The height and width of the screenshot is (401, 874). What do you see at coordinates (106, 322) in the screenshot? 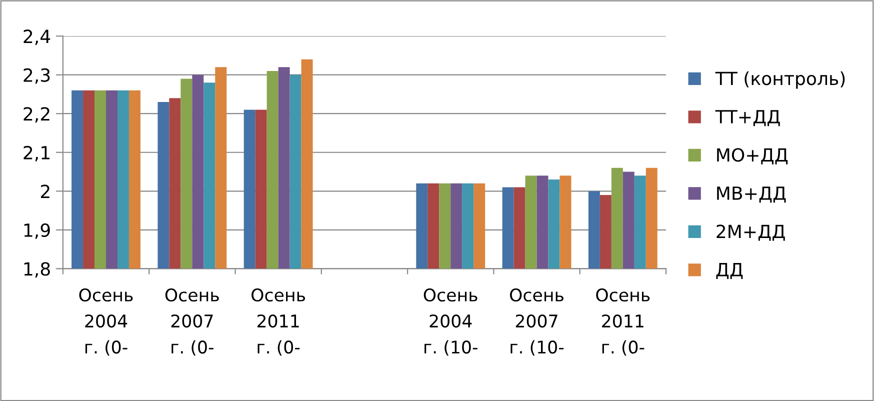
I see `x-tick-label: Осень 2004 г. (0-` at bounding box center [106, 322].